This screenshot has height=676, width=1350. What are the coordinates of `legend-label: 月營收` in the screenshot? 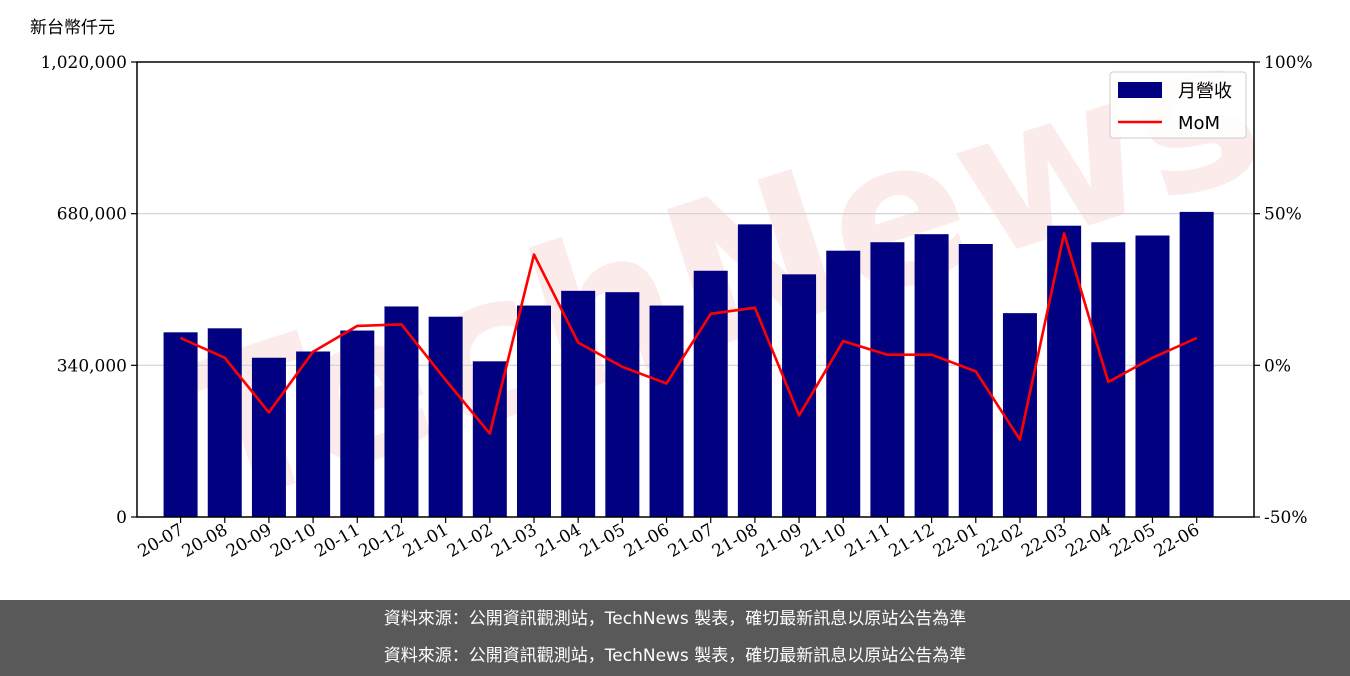 It's located at (1205, 91).